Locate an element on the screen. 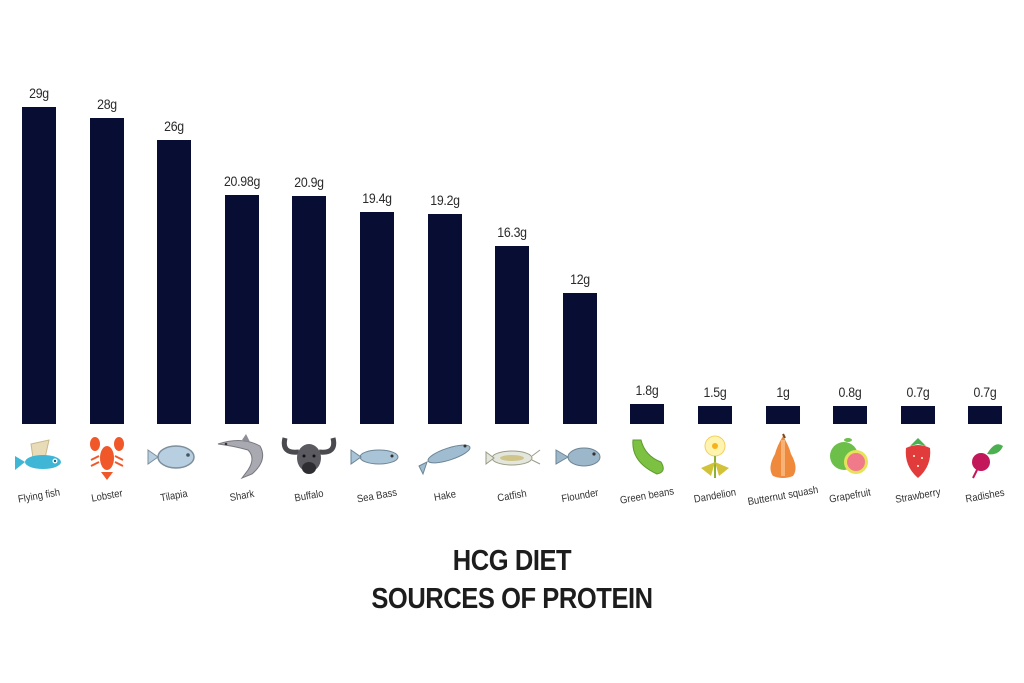 The image size is (1024, 683). chart-title-line1: HCG DIET is located at coordinates (512, 561).